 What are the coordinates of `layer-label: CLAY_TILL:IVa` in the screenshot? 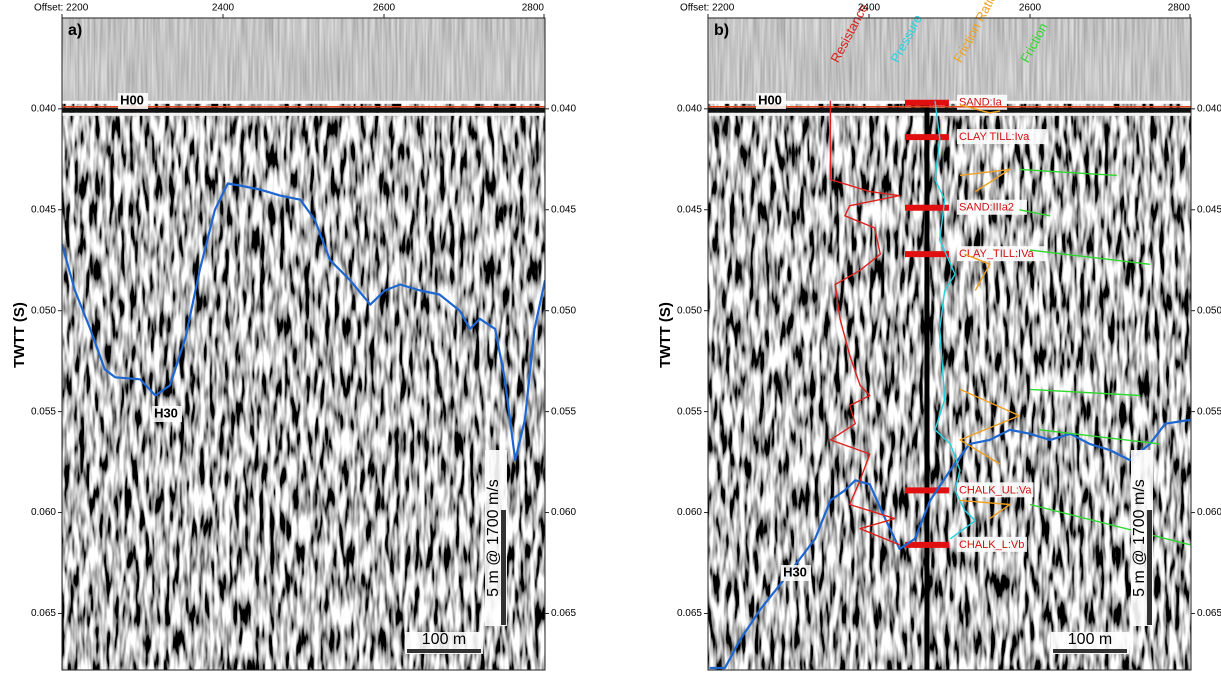 It's located at (997, 254).